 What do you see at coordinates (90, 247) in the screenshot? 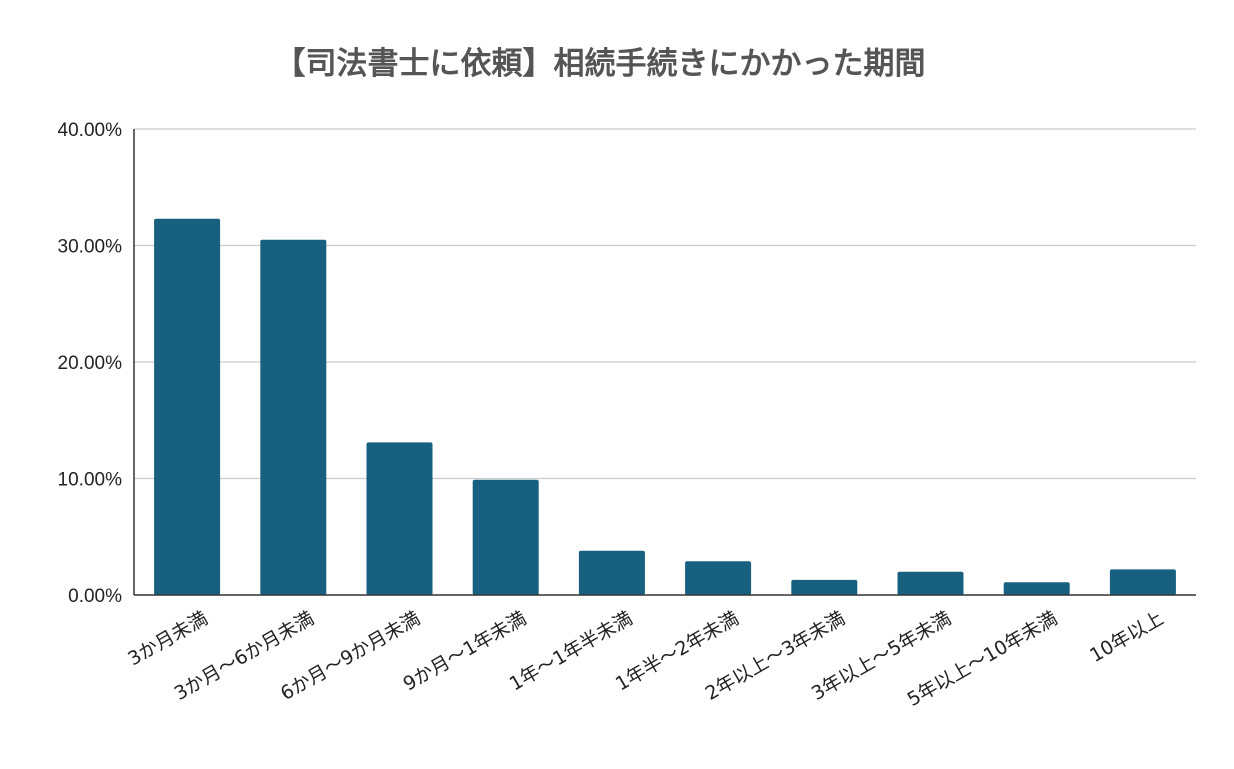
I see `y-tick-label: 30.00%` at bounding box center [90, 247].